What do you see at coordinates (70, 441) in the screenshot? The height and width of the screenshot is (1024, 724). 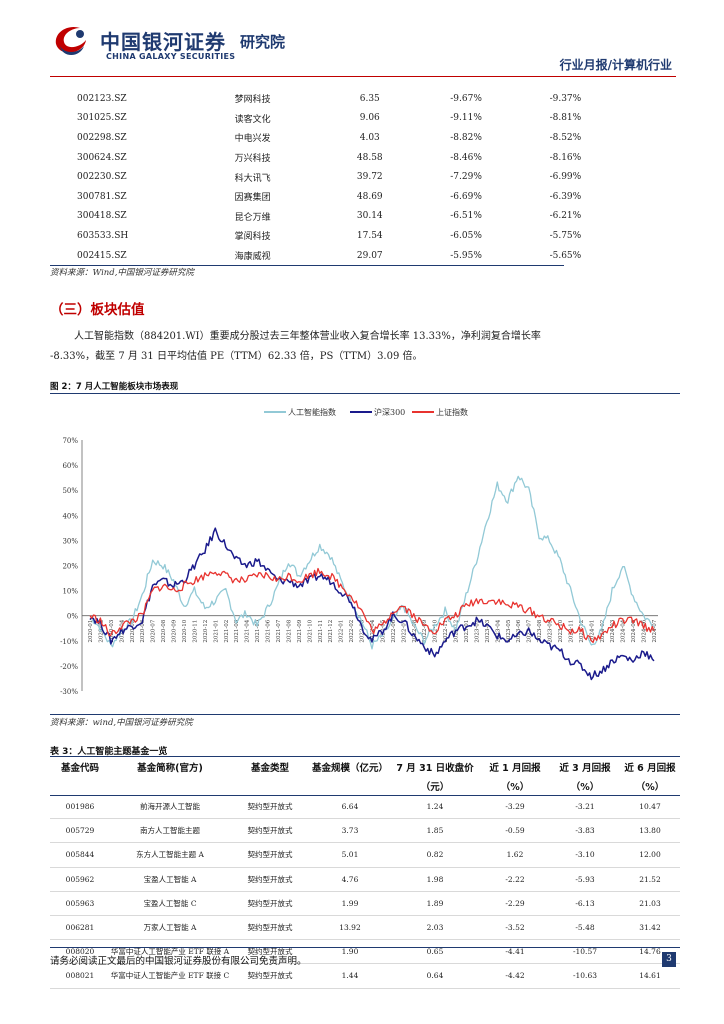 I see `y-tick-label: 70%` at bounding box center [70, 441].